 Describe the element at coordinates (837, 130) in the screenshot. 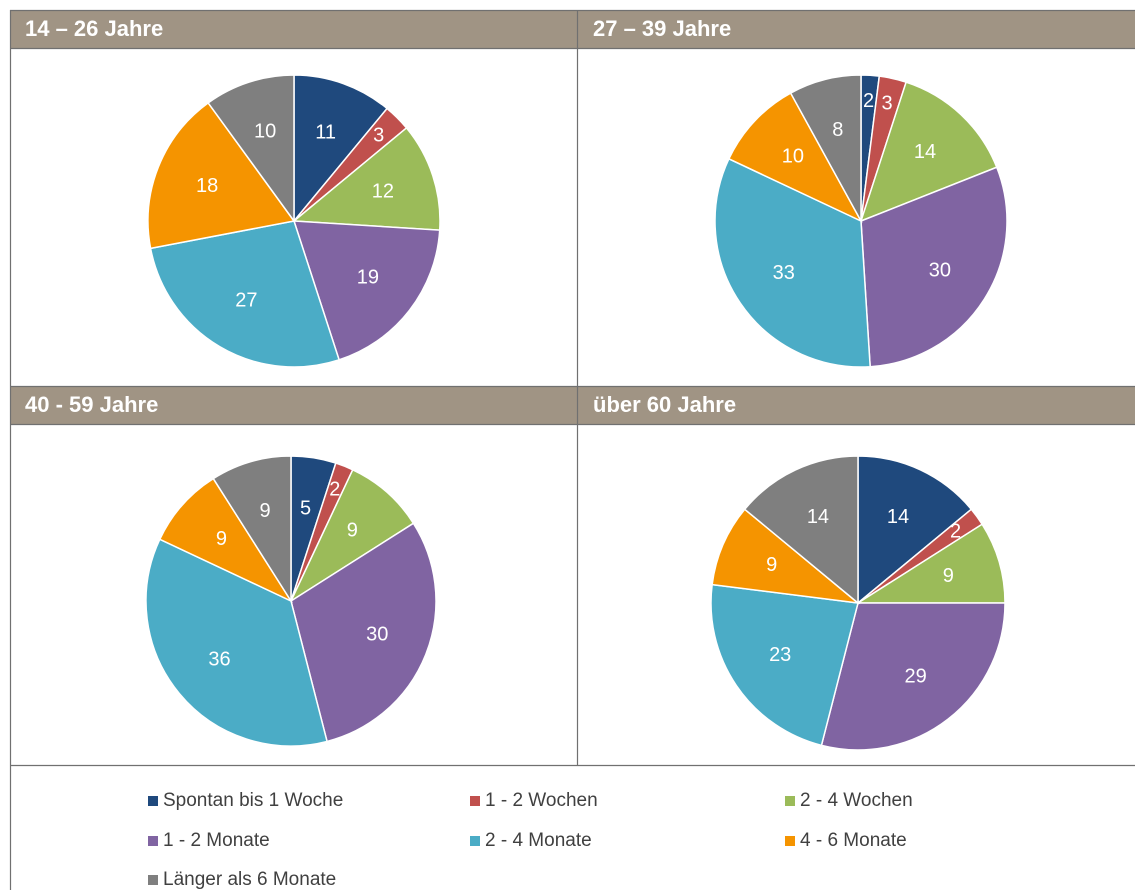

I see `data-label: 8` at that location.